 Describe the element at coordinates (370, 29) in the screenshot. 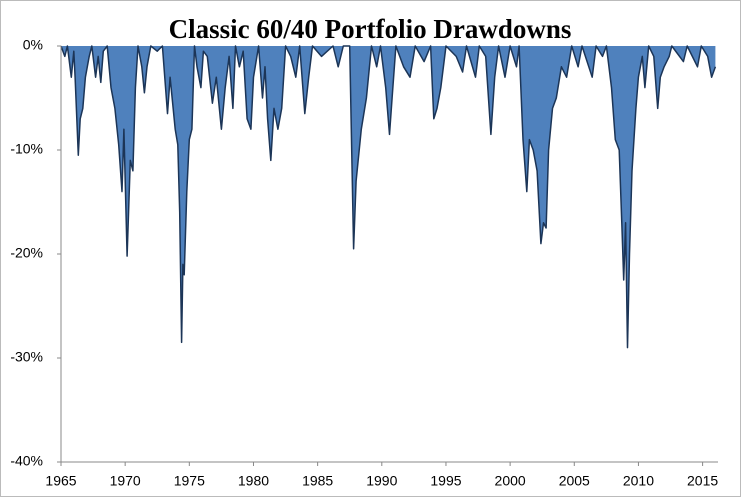

I see `chart-title: Classic 60/40 Portfolio Drawdowns` at that location.